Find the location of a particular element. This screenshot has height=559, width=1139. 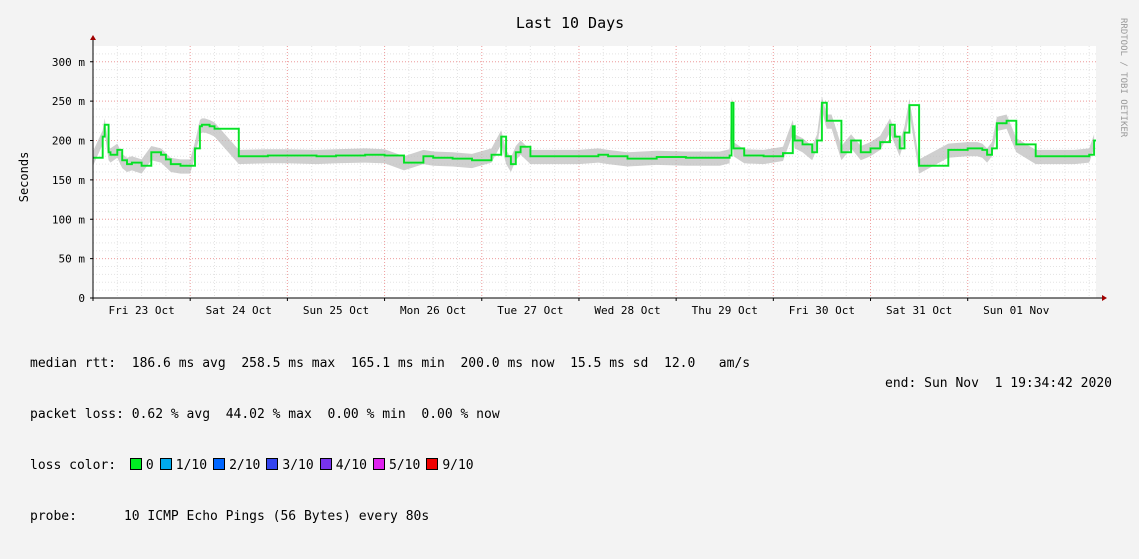

loss-color-item-label: 4/10 is located at coordinates (351, 465).